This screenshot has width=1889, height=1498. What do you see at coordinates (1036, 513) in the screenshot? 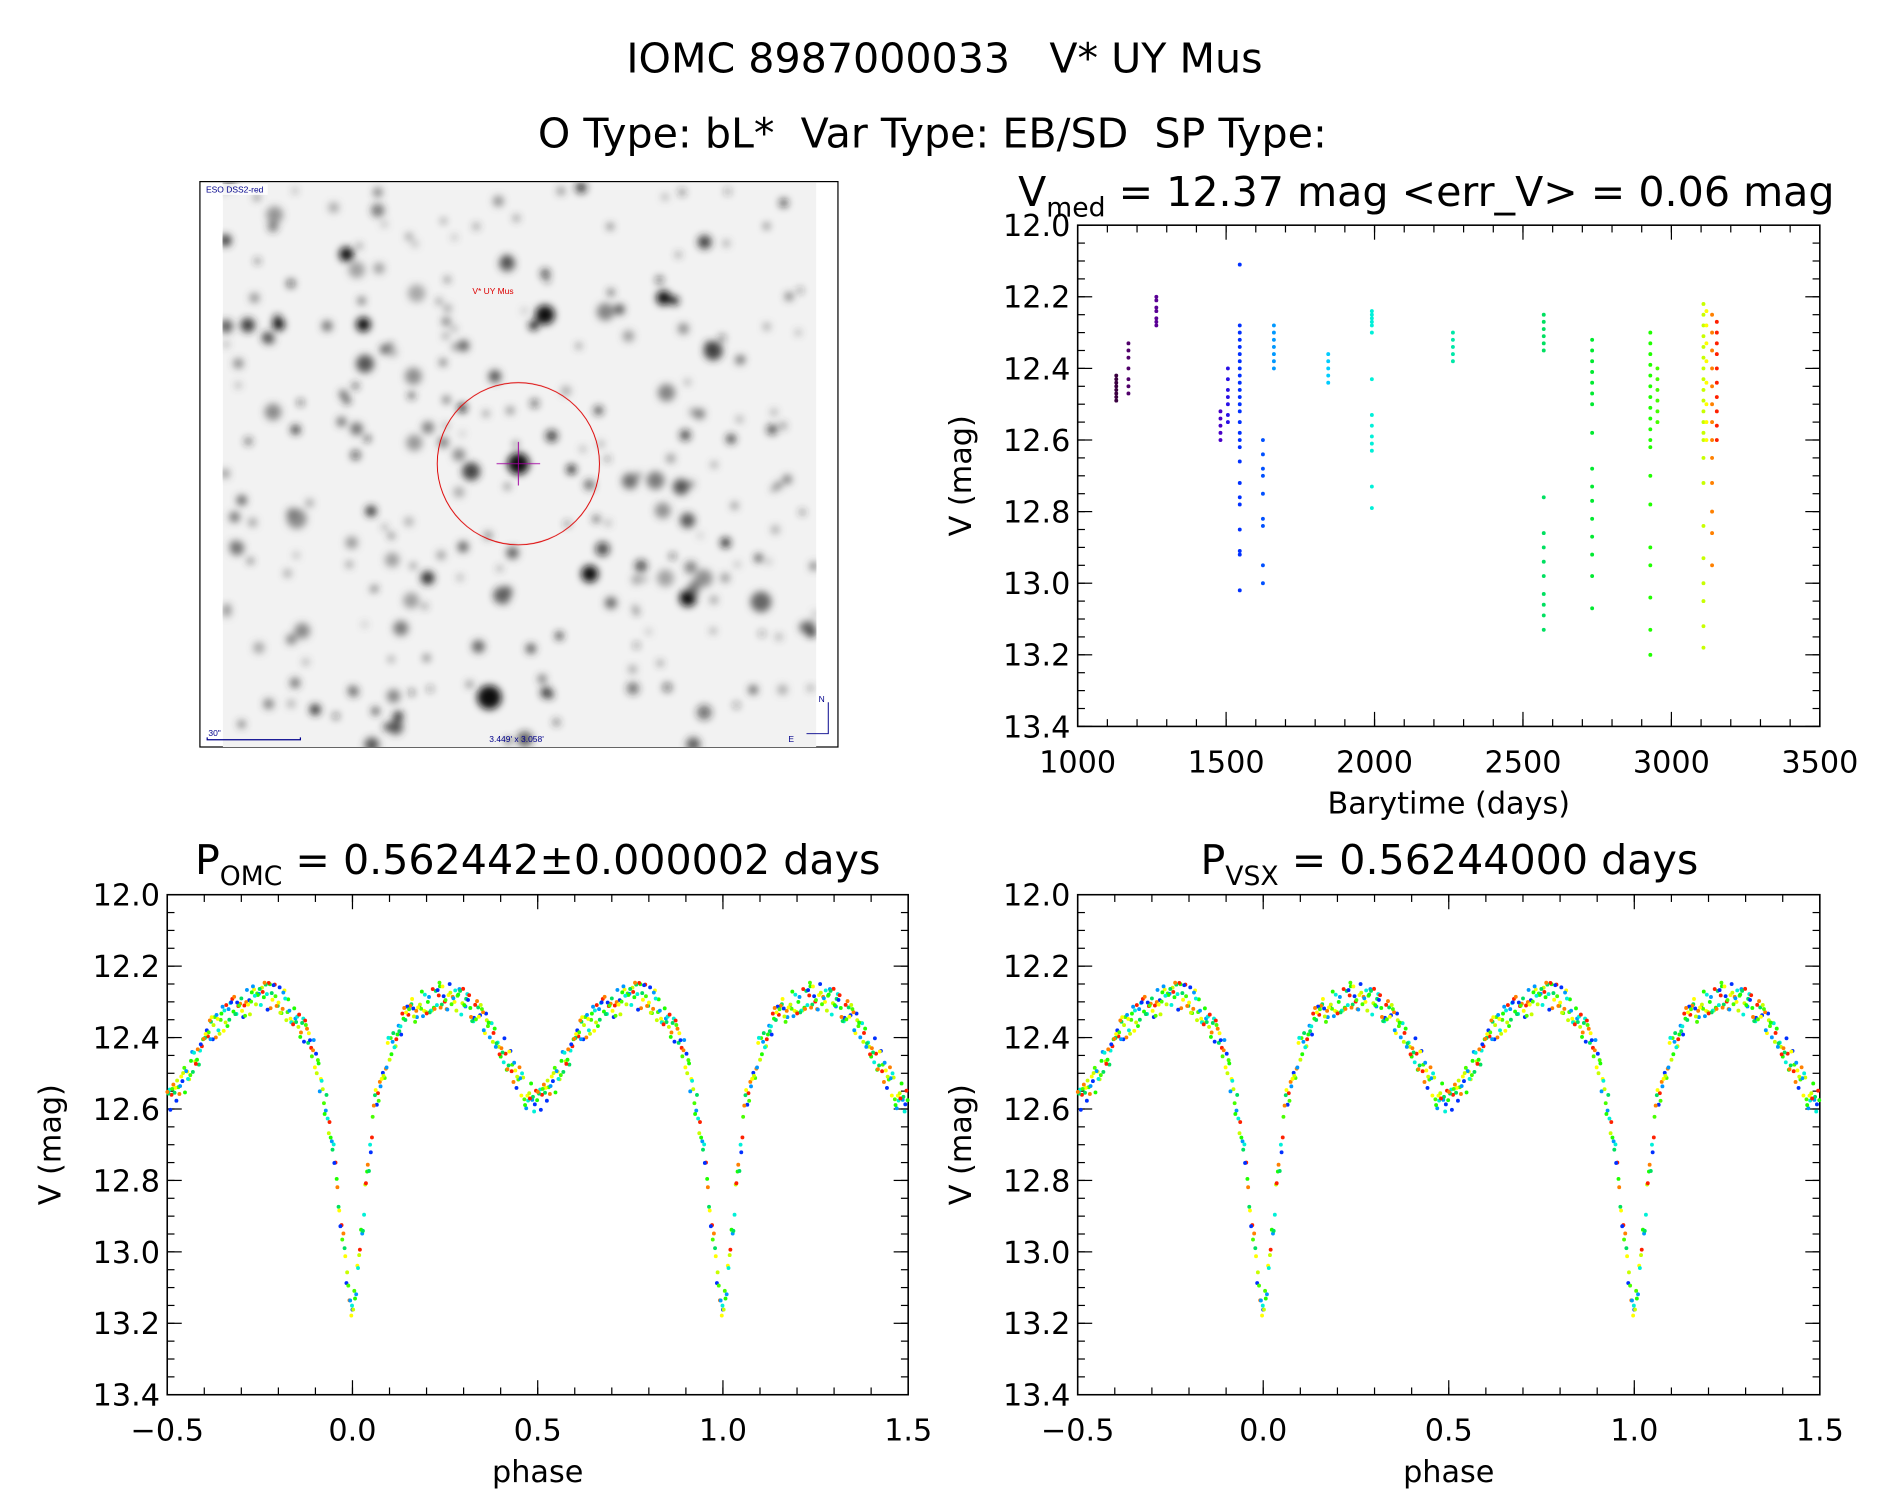
I see `y-tick-label: 12.8` at bounding box center [1036, 513].